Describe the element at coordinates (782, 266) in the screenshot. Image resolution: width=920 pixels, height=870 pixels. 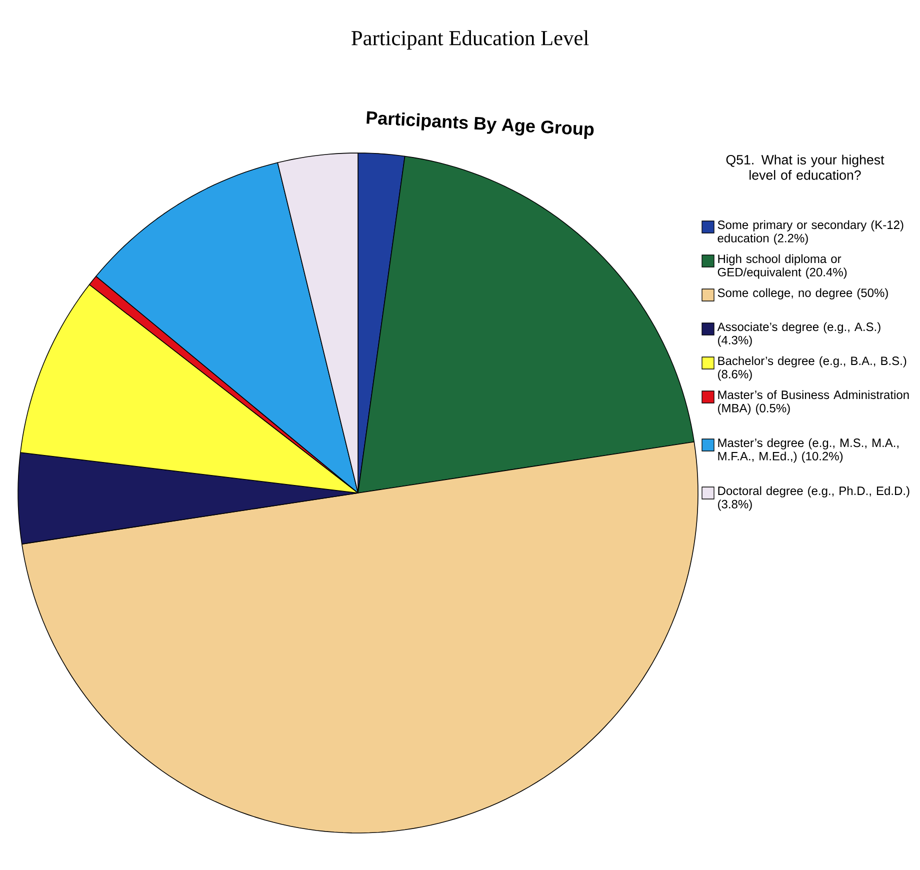
I see `legend-label: High school diploma or GED/equivalent (20.4%)` at that location.